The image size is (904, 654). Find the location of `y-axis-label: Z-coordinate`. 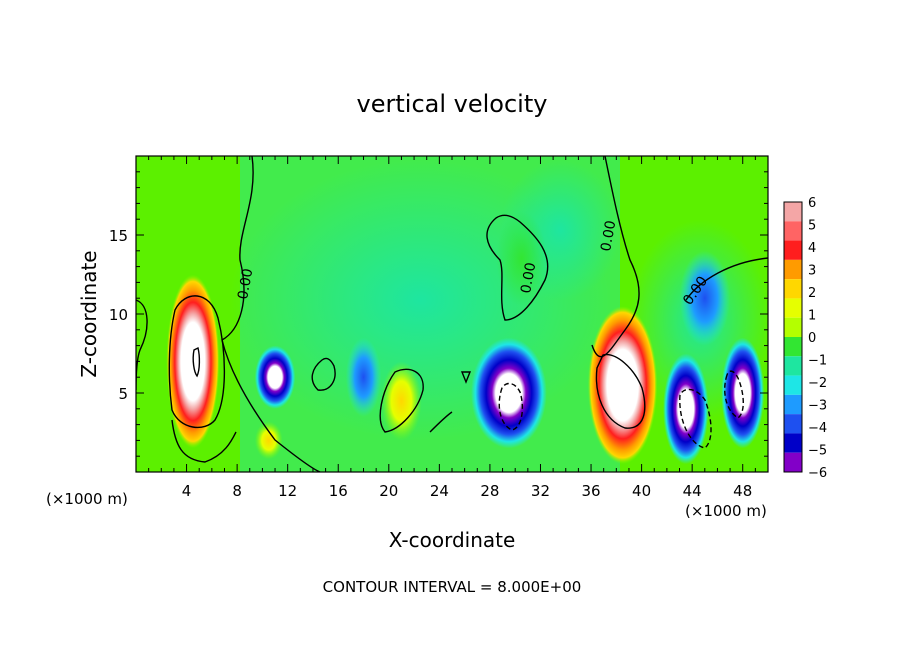

y-axis-label: Z-coordinate is located at coordinates (89, 313).